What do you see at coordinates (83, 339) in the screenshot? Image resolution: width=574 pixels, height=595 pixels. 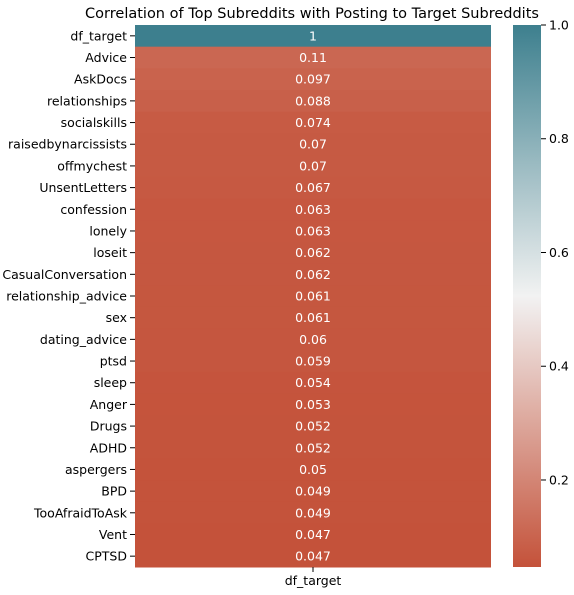 I see `row-label: dating_advice` at bounding box center [83, 339].